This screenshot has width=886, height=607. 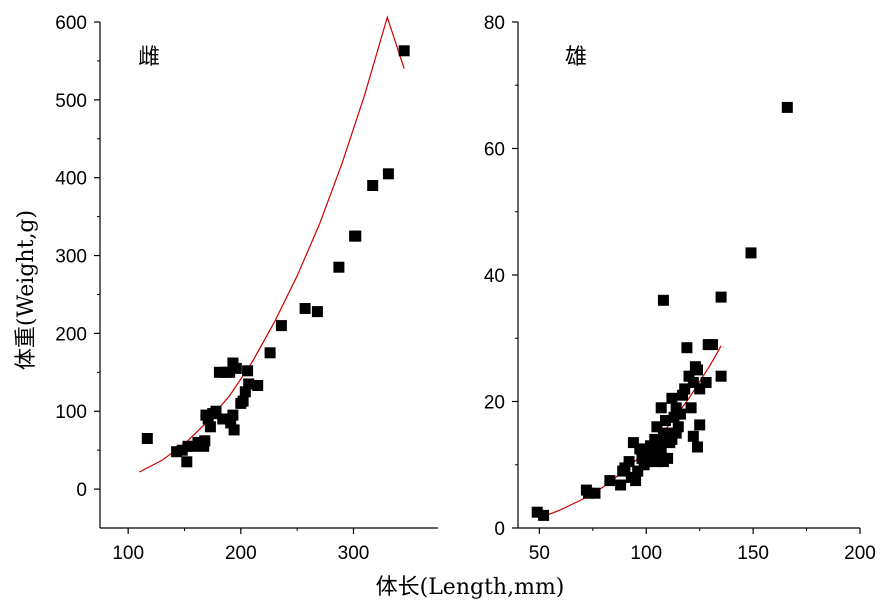 I want to click on right-x-tick-label: 100, so click(x=646, y=553).